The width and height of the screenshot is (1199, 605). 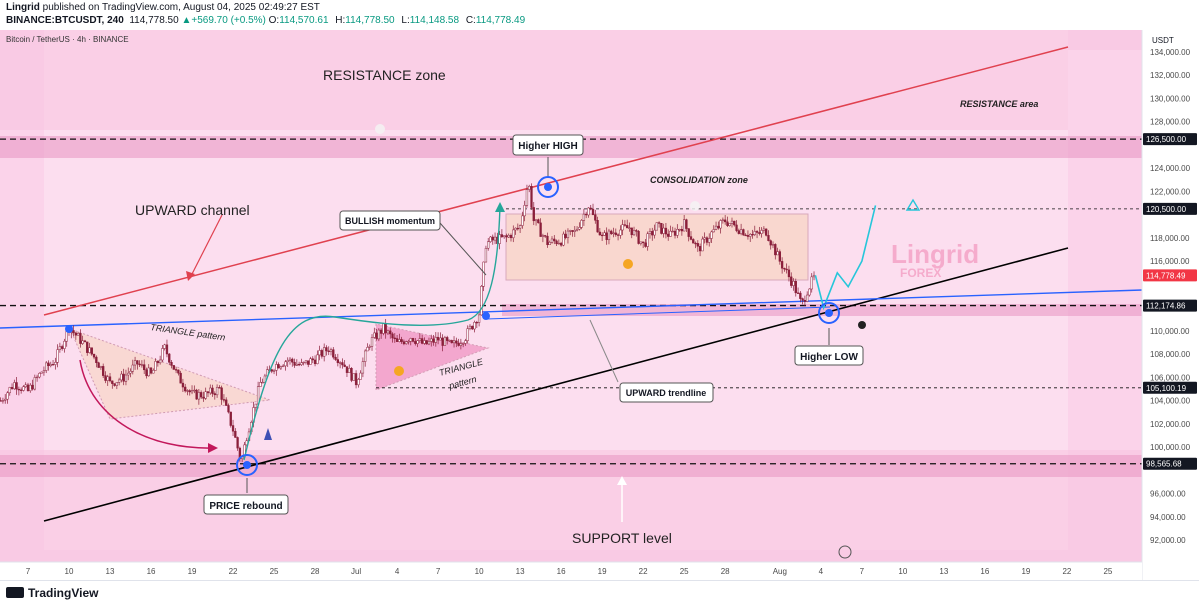 I want to click on event-marker-icon, so click(x=380, y=129).